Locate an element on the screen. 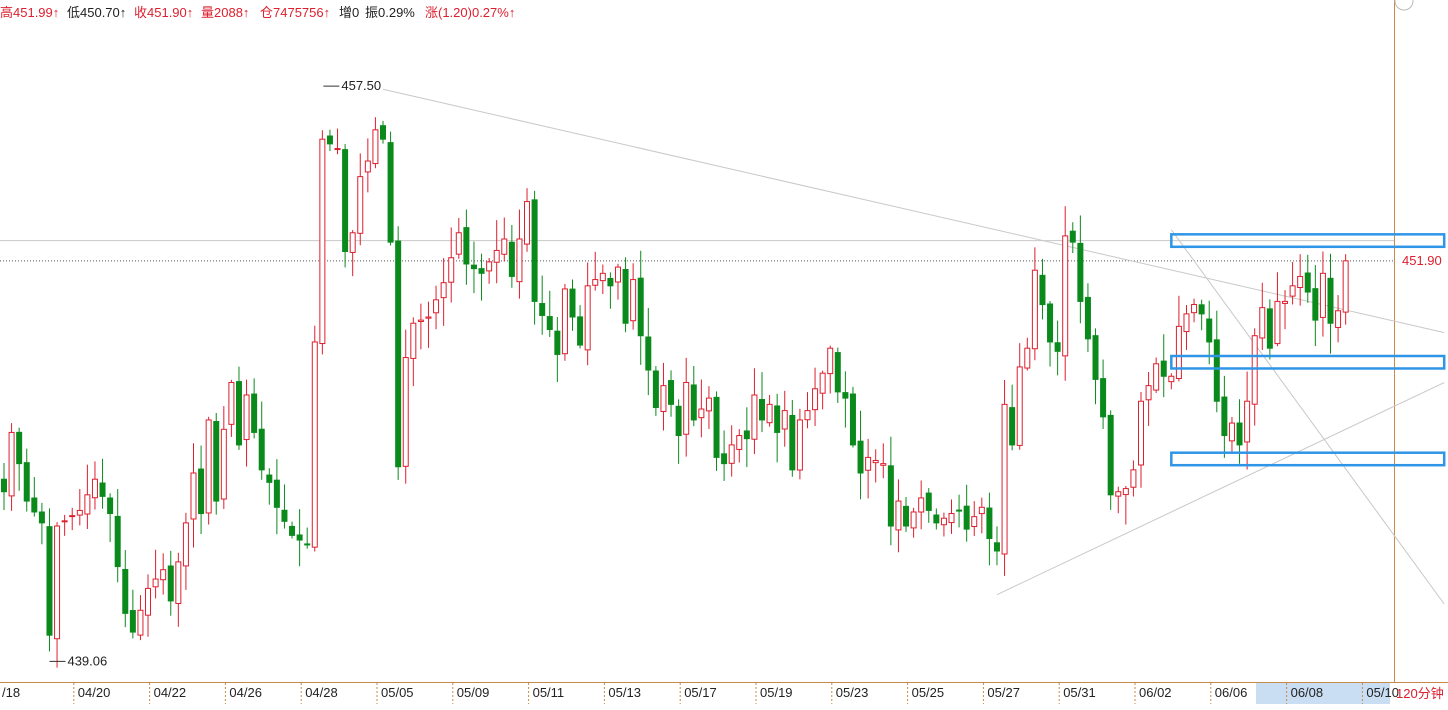 The image size is (1448, 710). rise-label: 涨 is located at coordinates (431, 12).